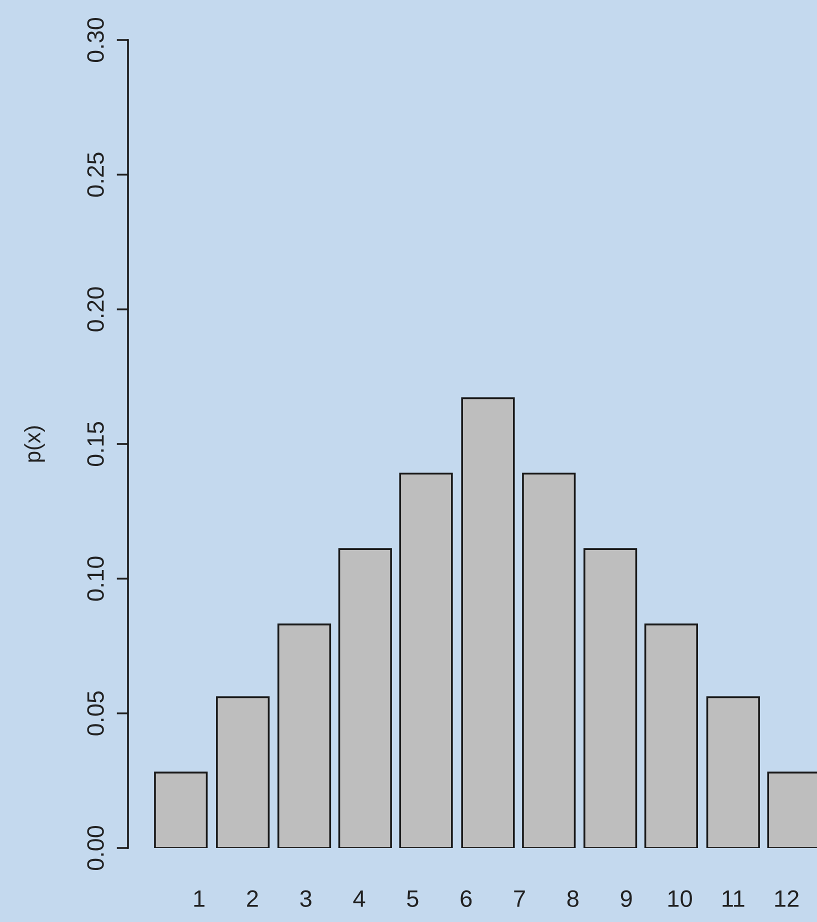 The image size is (817, 922). I want to click on x-tick-label: 7, so click(519, 898).